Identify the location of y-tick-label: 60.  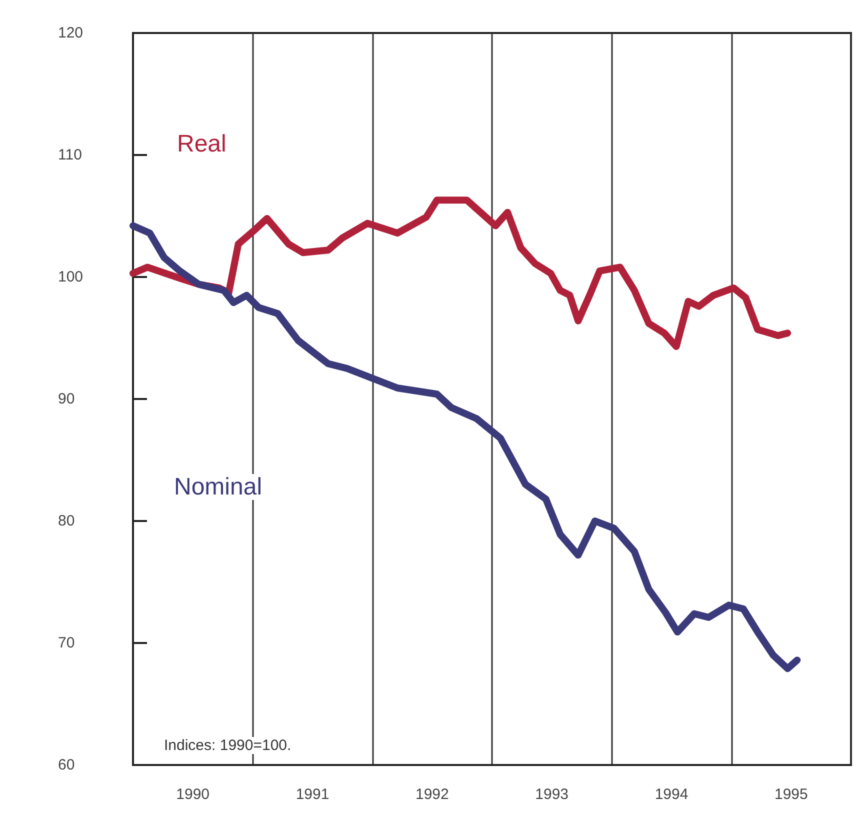
(66, 765).